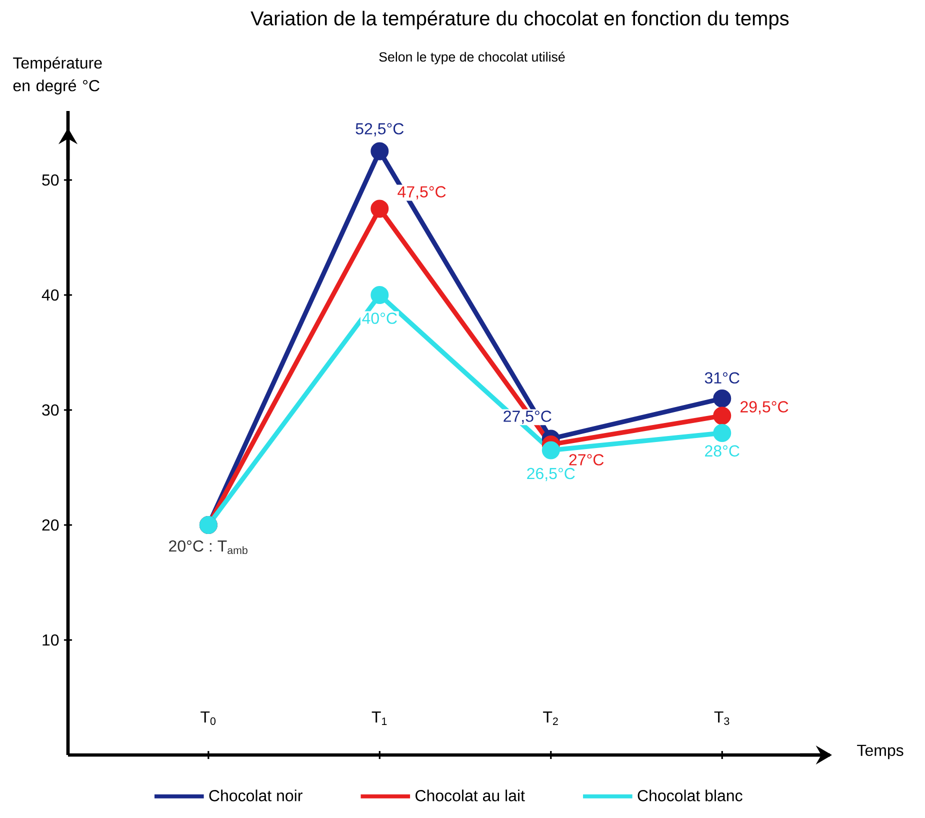 This screenshot has width=925, height=818. What do you see at coordinates (50, 525) in the screenshot?
I see `y-tick-label: 20` at bounding box center [50, 525].